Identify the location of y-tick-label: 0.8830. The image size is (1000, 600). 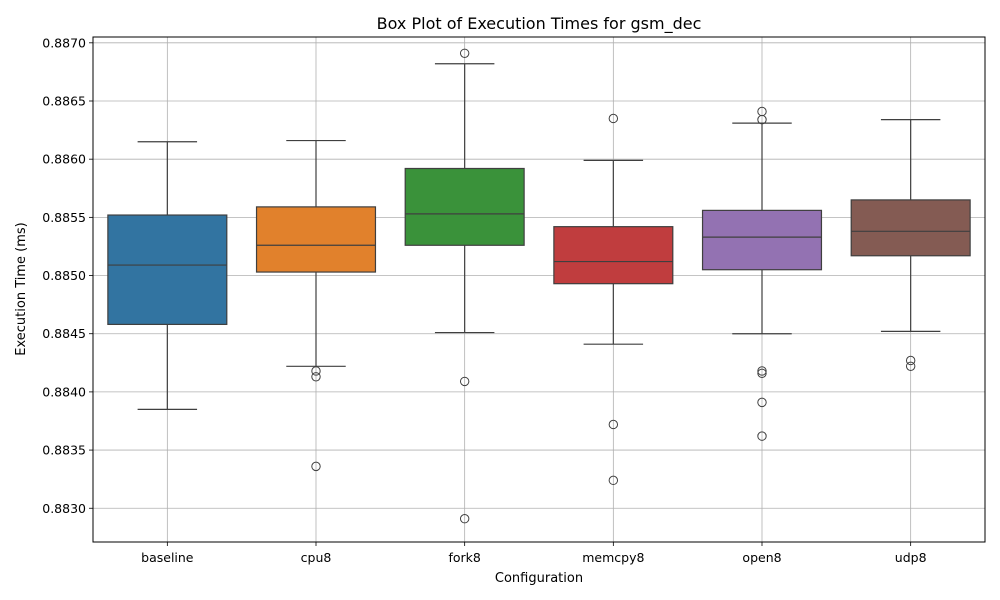
(64, 508).